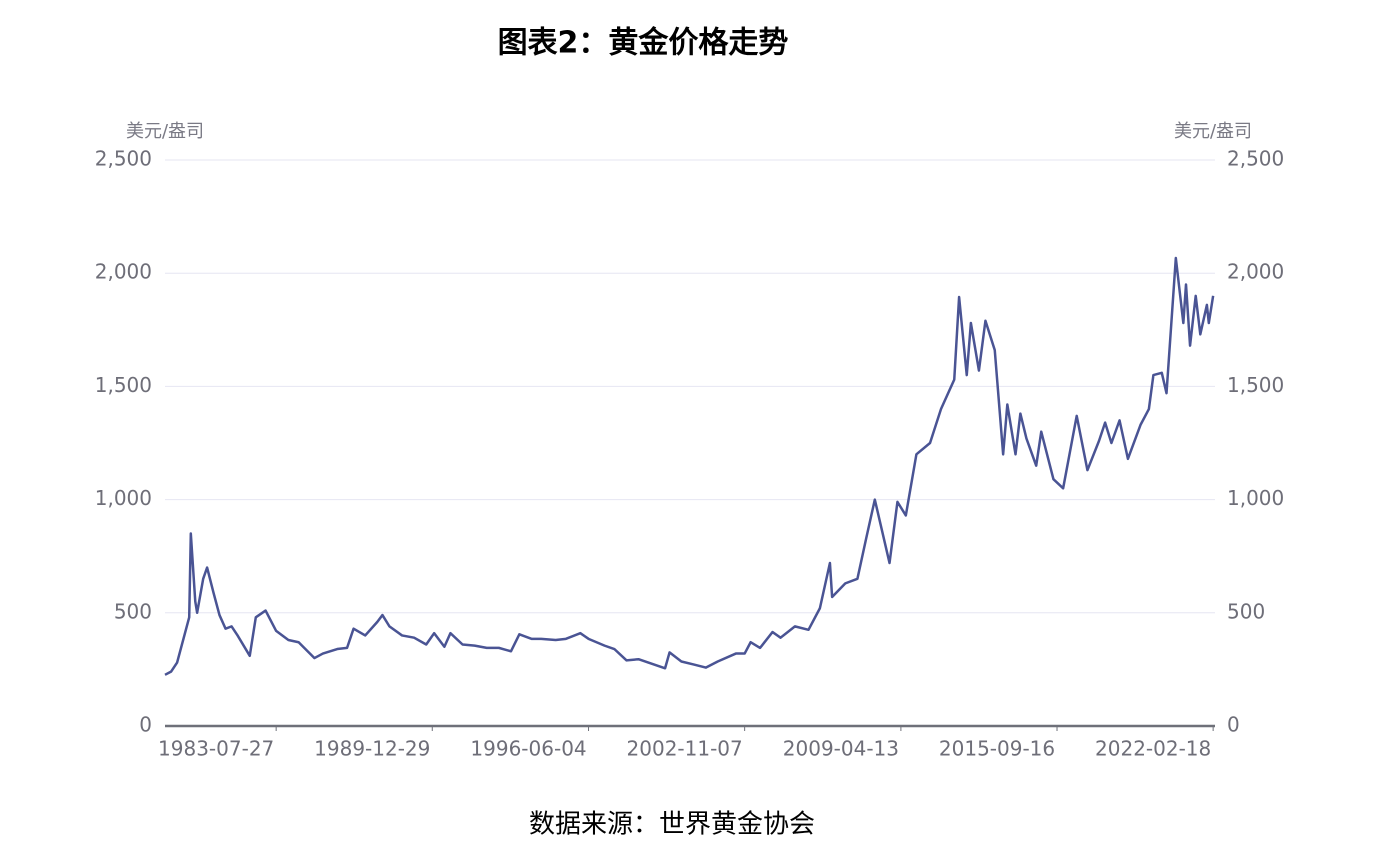  Describe the element at coordinates (123, 385) in the screenshot. I see `y-tick-label: 1,500` at that location.